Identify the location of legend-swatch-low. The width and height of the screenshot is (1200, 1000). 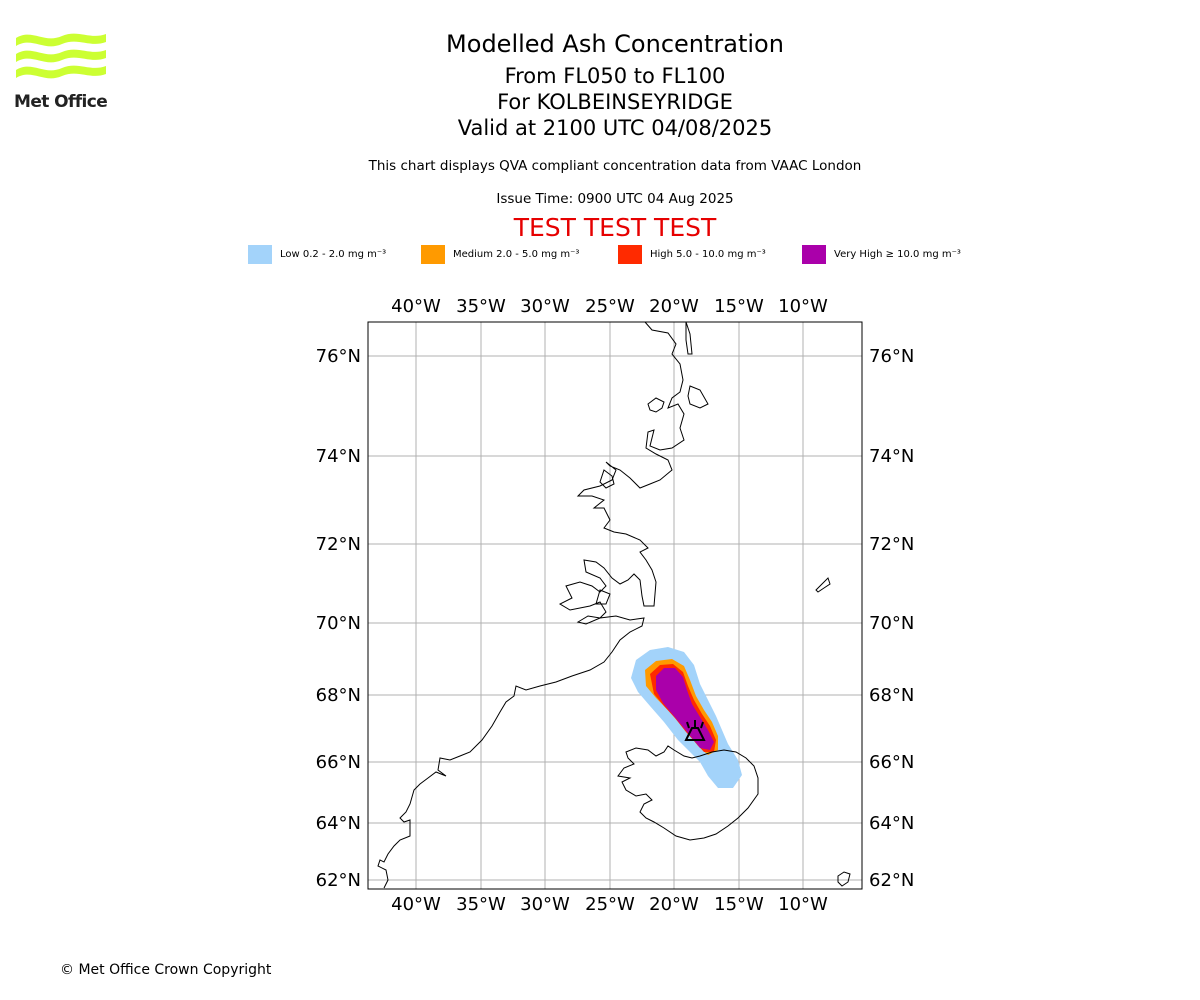
(260, 254).